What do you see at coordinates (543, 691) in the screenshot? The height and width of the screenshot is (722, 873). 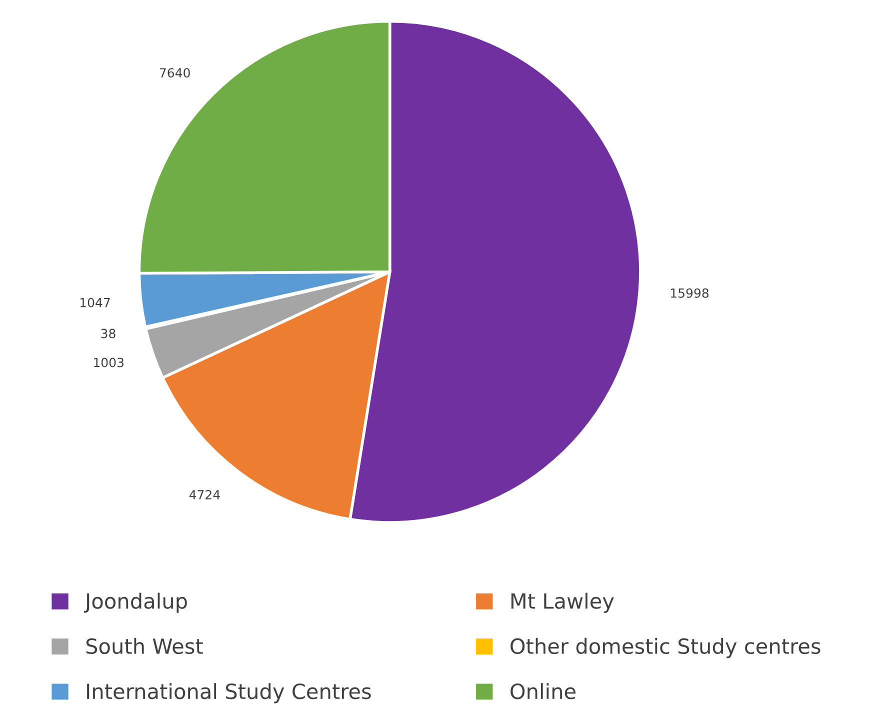 I see `legend-label: Online` at bounding box center [543, 691].